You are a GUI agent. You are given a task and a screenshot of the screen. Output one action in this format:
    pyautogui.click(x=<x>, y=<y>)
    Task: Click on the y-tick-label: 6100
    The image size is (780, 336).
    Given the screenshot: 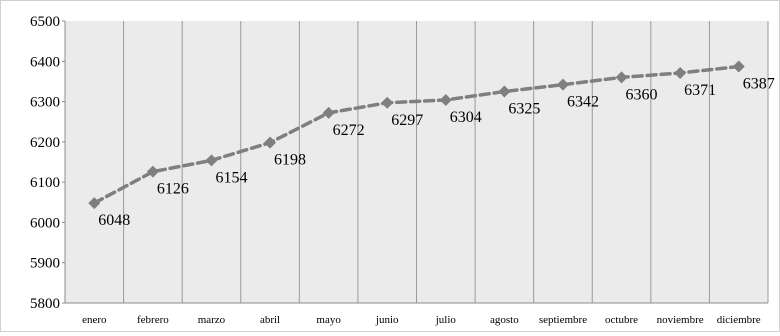 What is the action you would take?
    pyautogui.click(x=45, y=183)
    